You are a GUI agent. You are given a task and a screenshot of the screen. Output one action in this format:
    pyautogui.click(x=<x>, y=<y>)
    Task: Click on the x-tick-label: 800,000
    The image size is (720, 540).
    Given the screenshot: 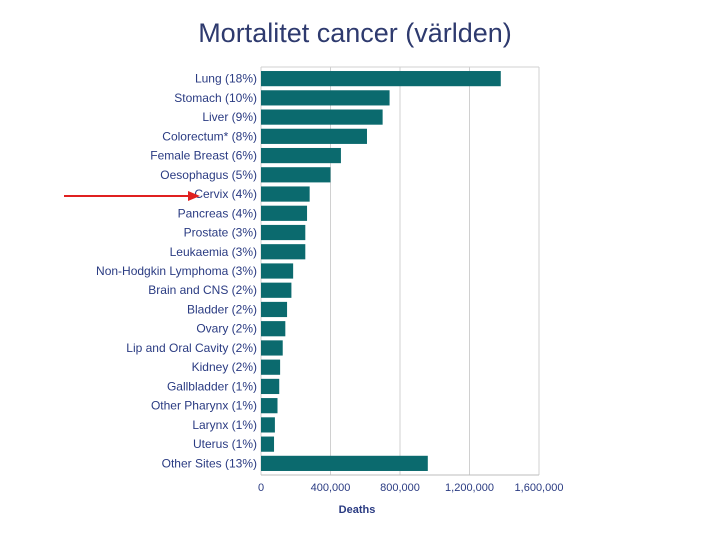 What is the action you would take?
    pyautogui.click(x=400, y=488)
    